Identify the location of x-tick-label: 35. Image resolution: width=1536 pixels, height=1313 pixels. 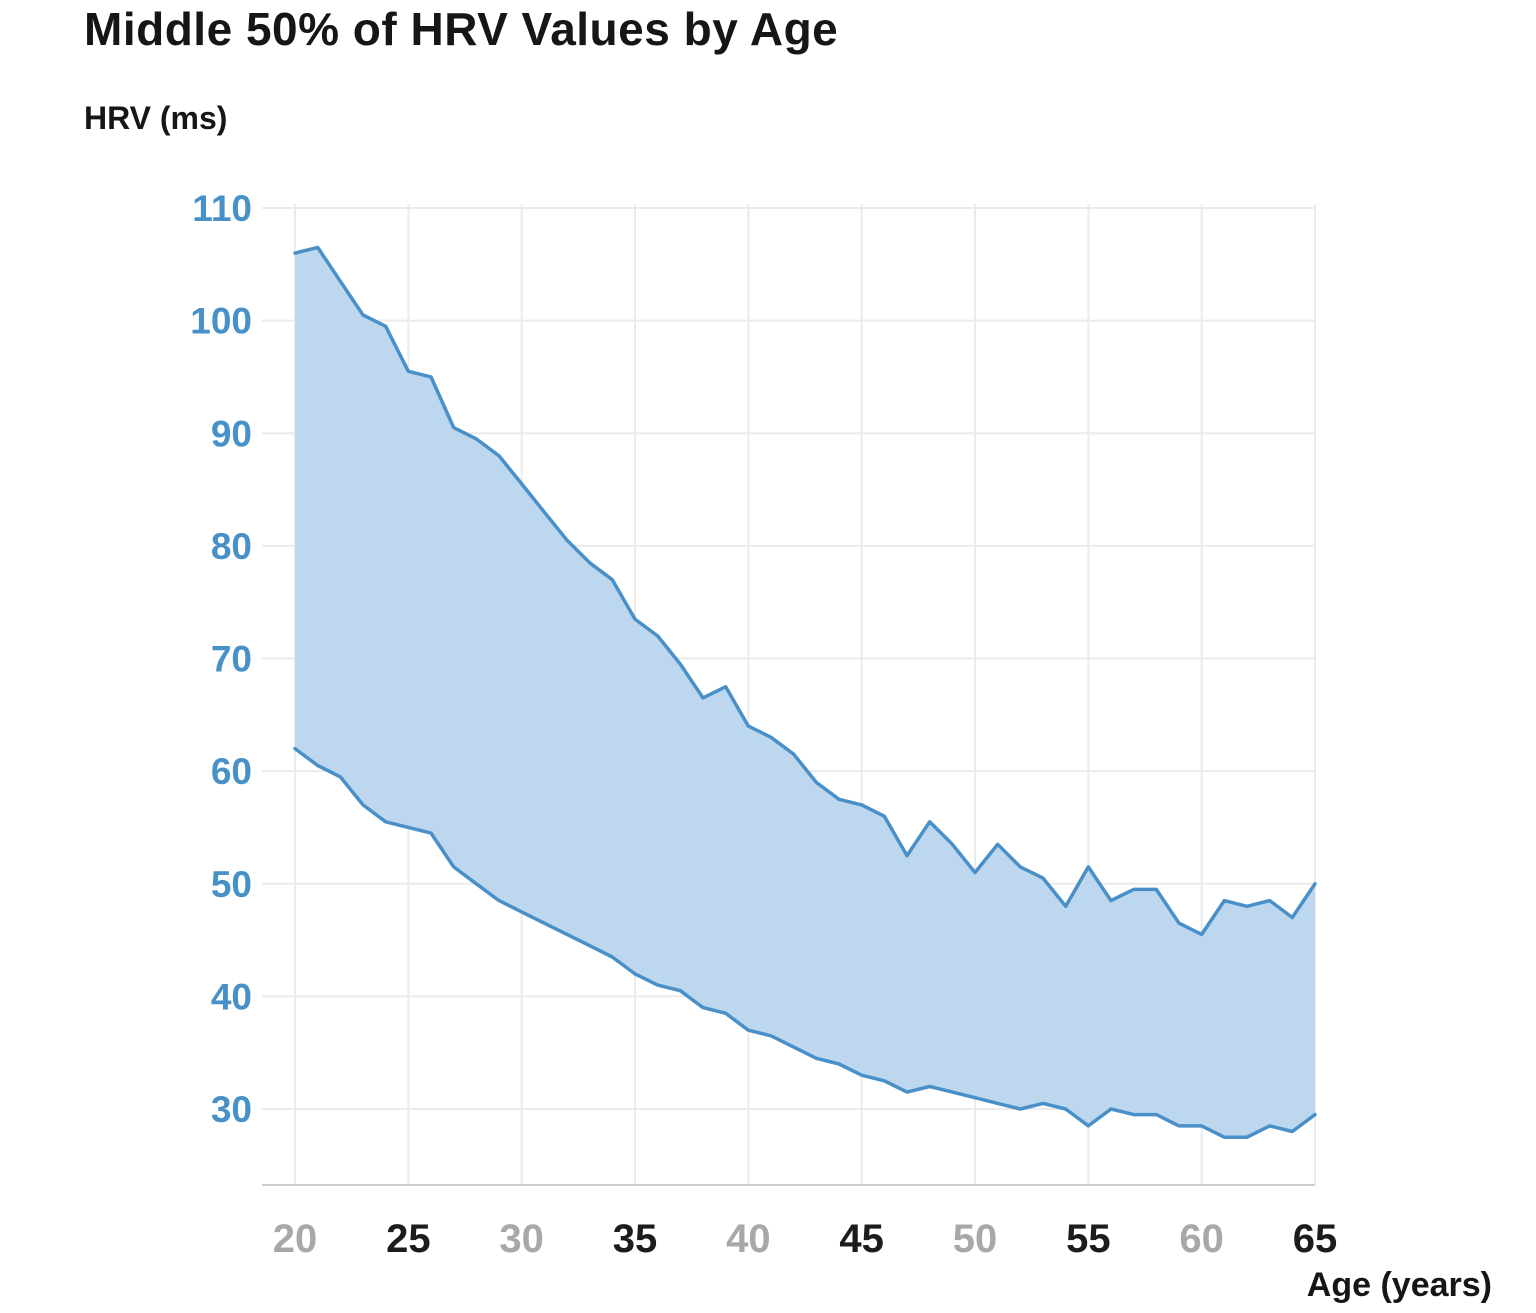
(635, 1239).